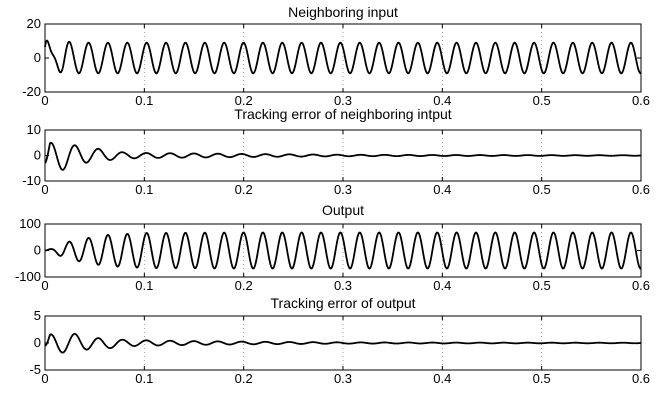 Image resolution: width=667 pixels, height=394 pixels. What do you see at coordinates (37, 315) in the screenshot?
I see `y-tick-label: 5` at bounding box center [37, 315].